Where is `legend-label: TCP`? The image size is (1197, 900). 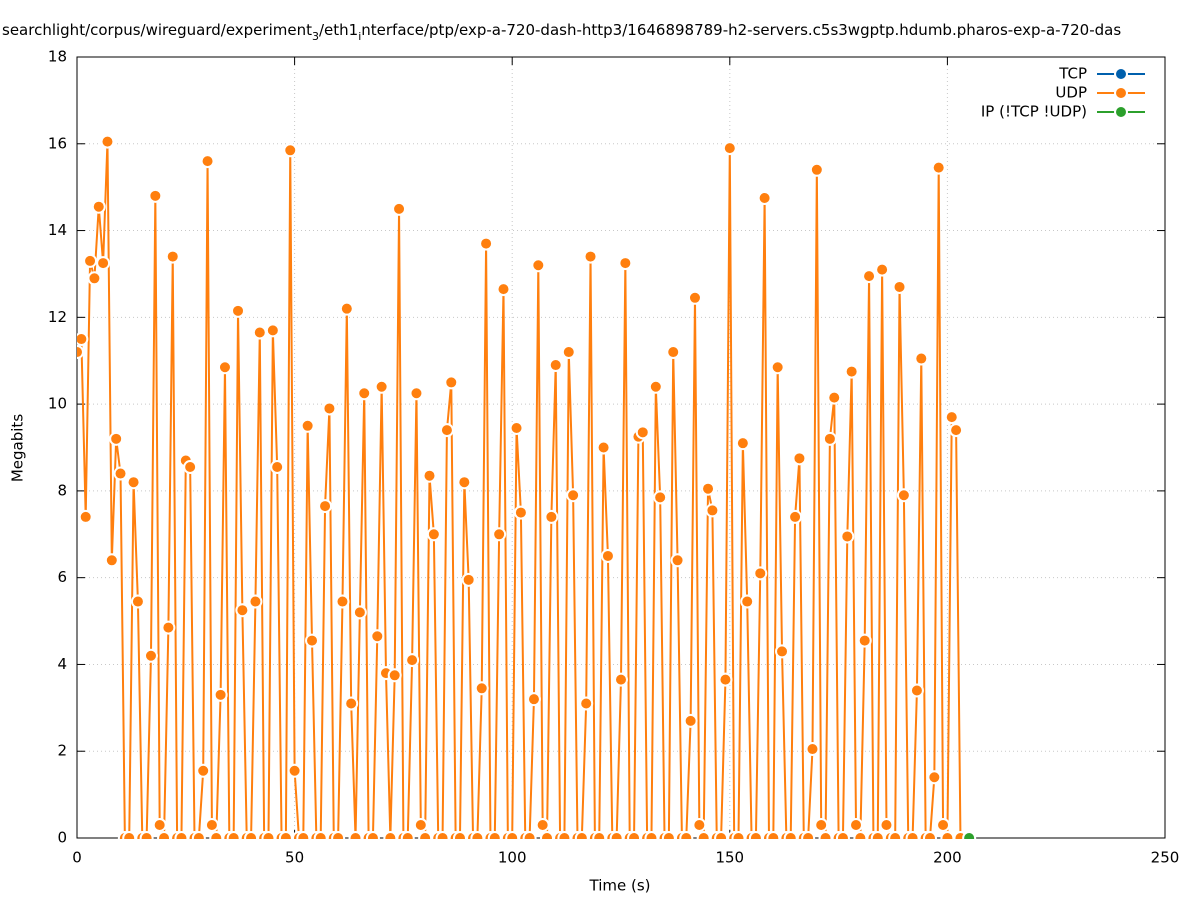
legend-label: TCP is located at coordinates (1072, 74).